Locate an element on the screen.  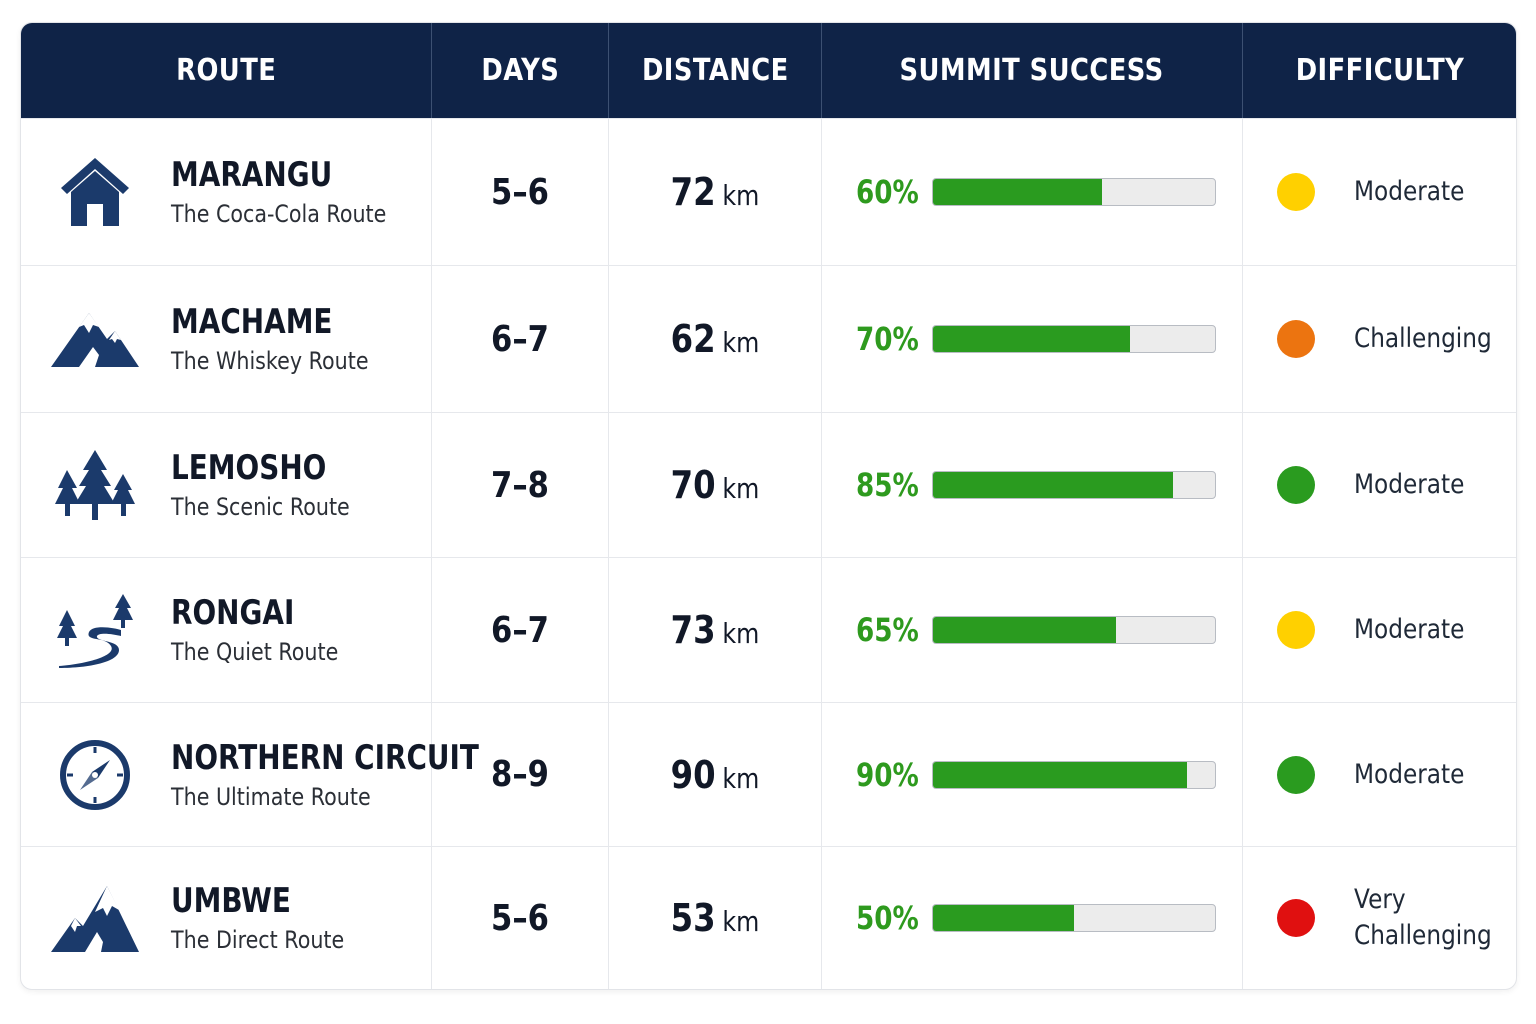
header-distance-cell: DISTANCE is located at coordinates (715, 70).